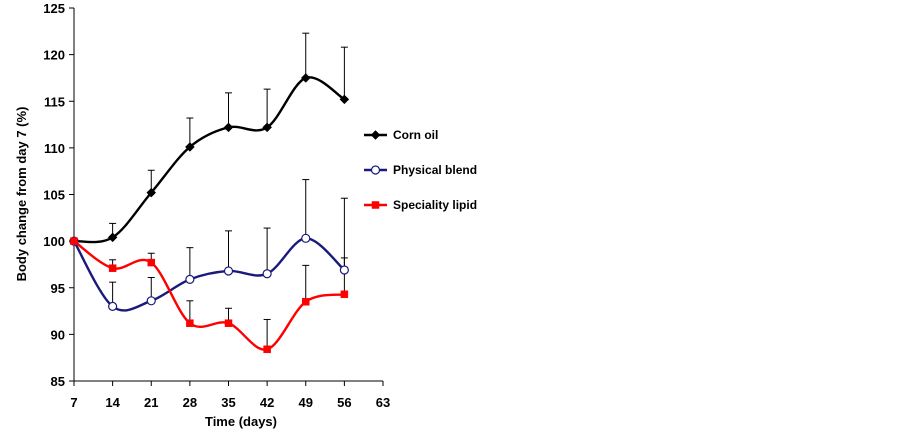 The width and height of the screenshot is (902, 437). I want to click on legend: Corn oil Physical blend Speciality lipid, so click(420, 170).